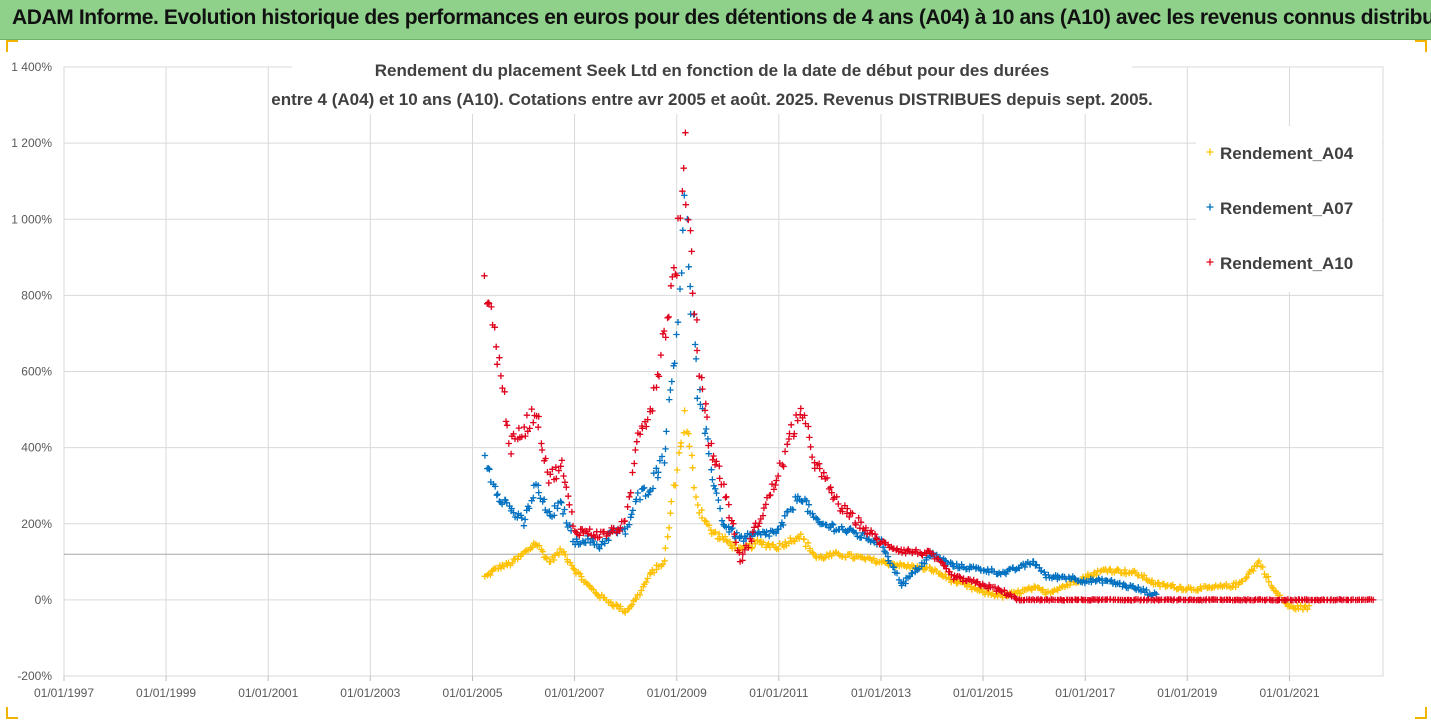 Image resolution: width=1431 pixels, height=726 pixels. Describe the element at coordinates (12, 713) in the screenshot. I see `corner-mark-bottom-left` at that location.